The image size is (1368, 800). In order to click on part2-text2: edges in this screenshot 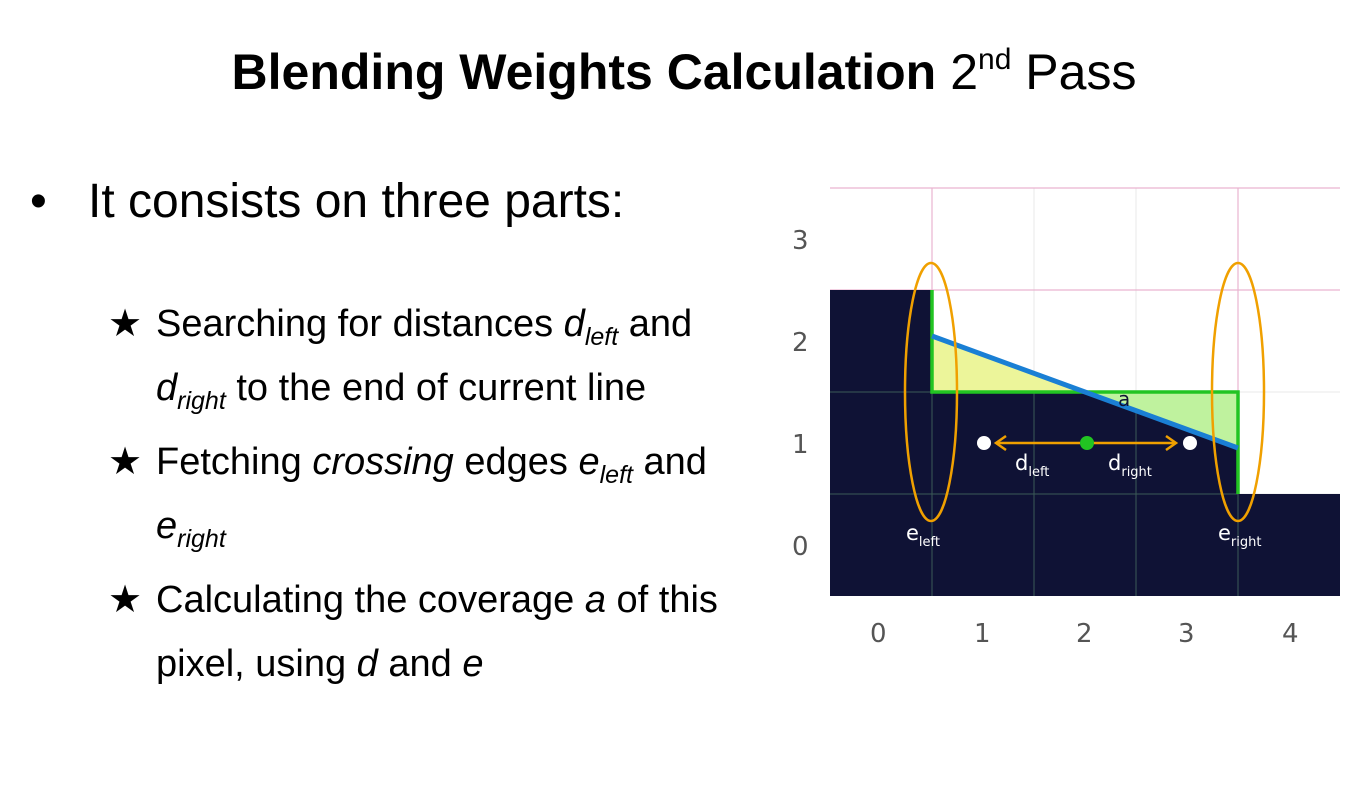, I will do `click(516, 462)`.